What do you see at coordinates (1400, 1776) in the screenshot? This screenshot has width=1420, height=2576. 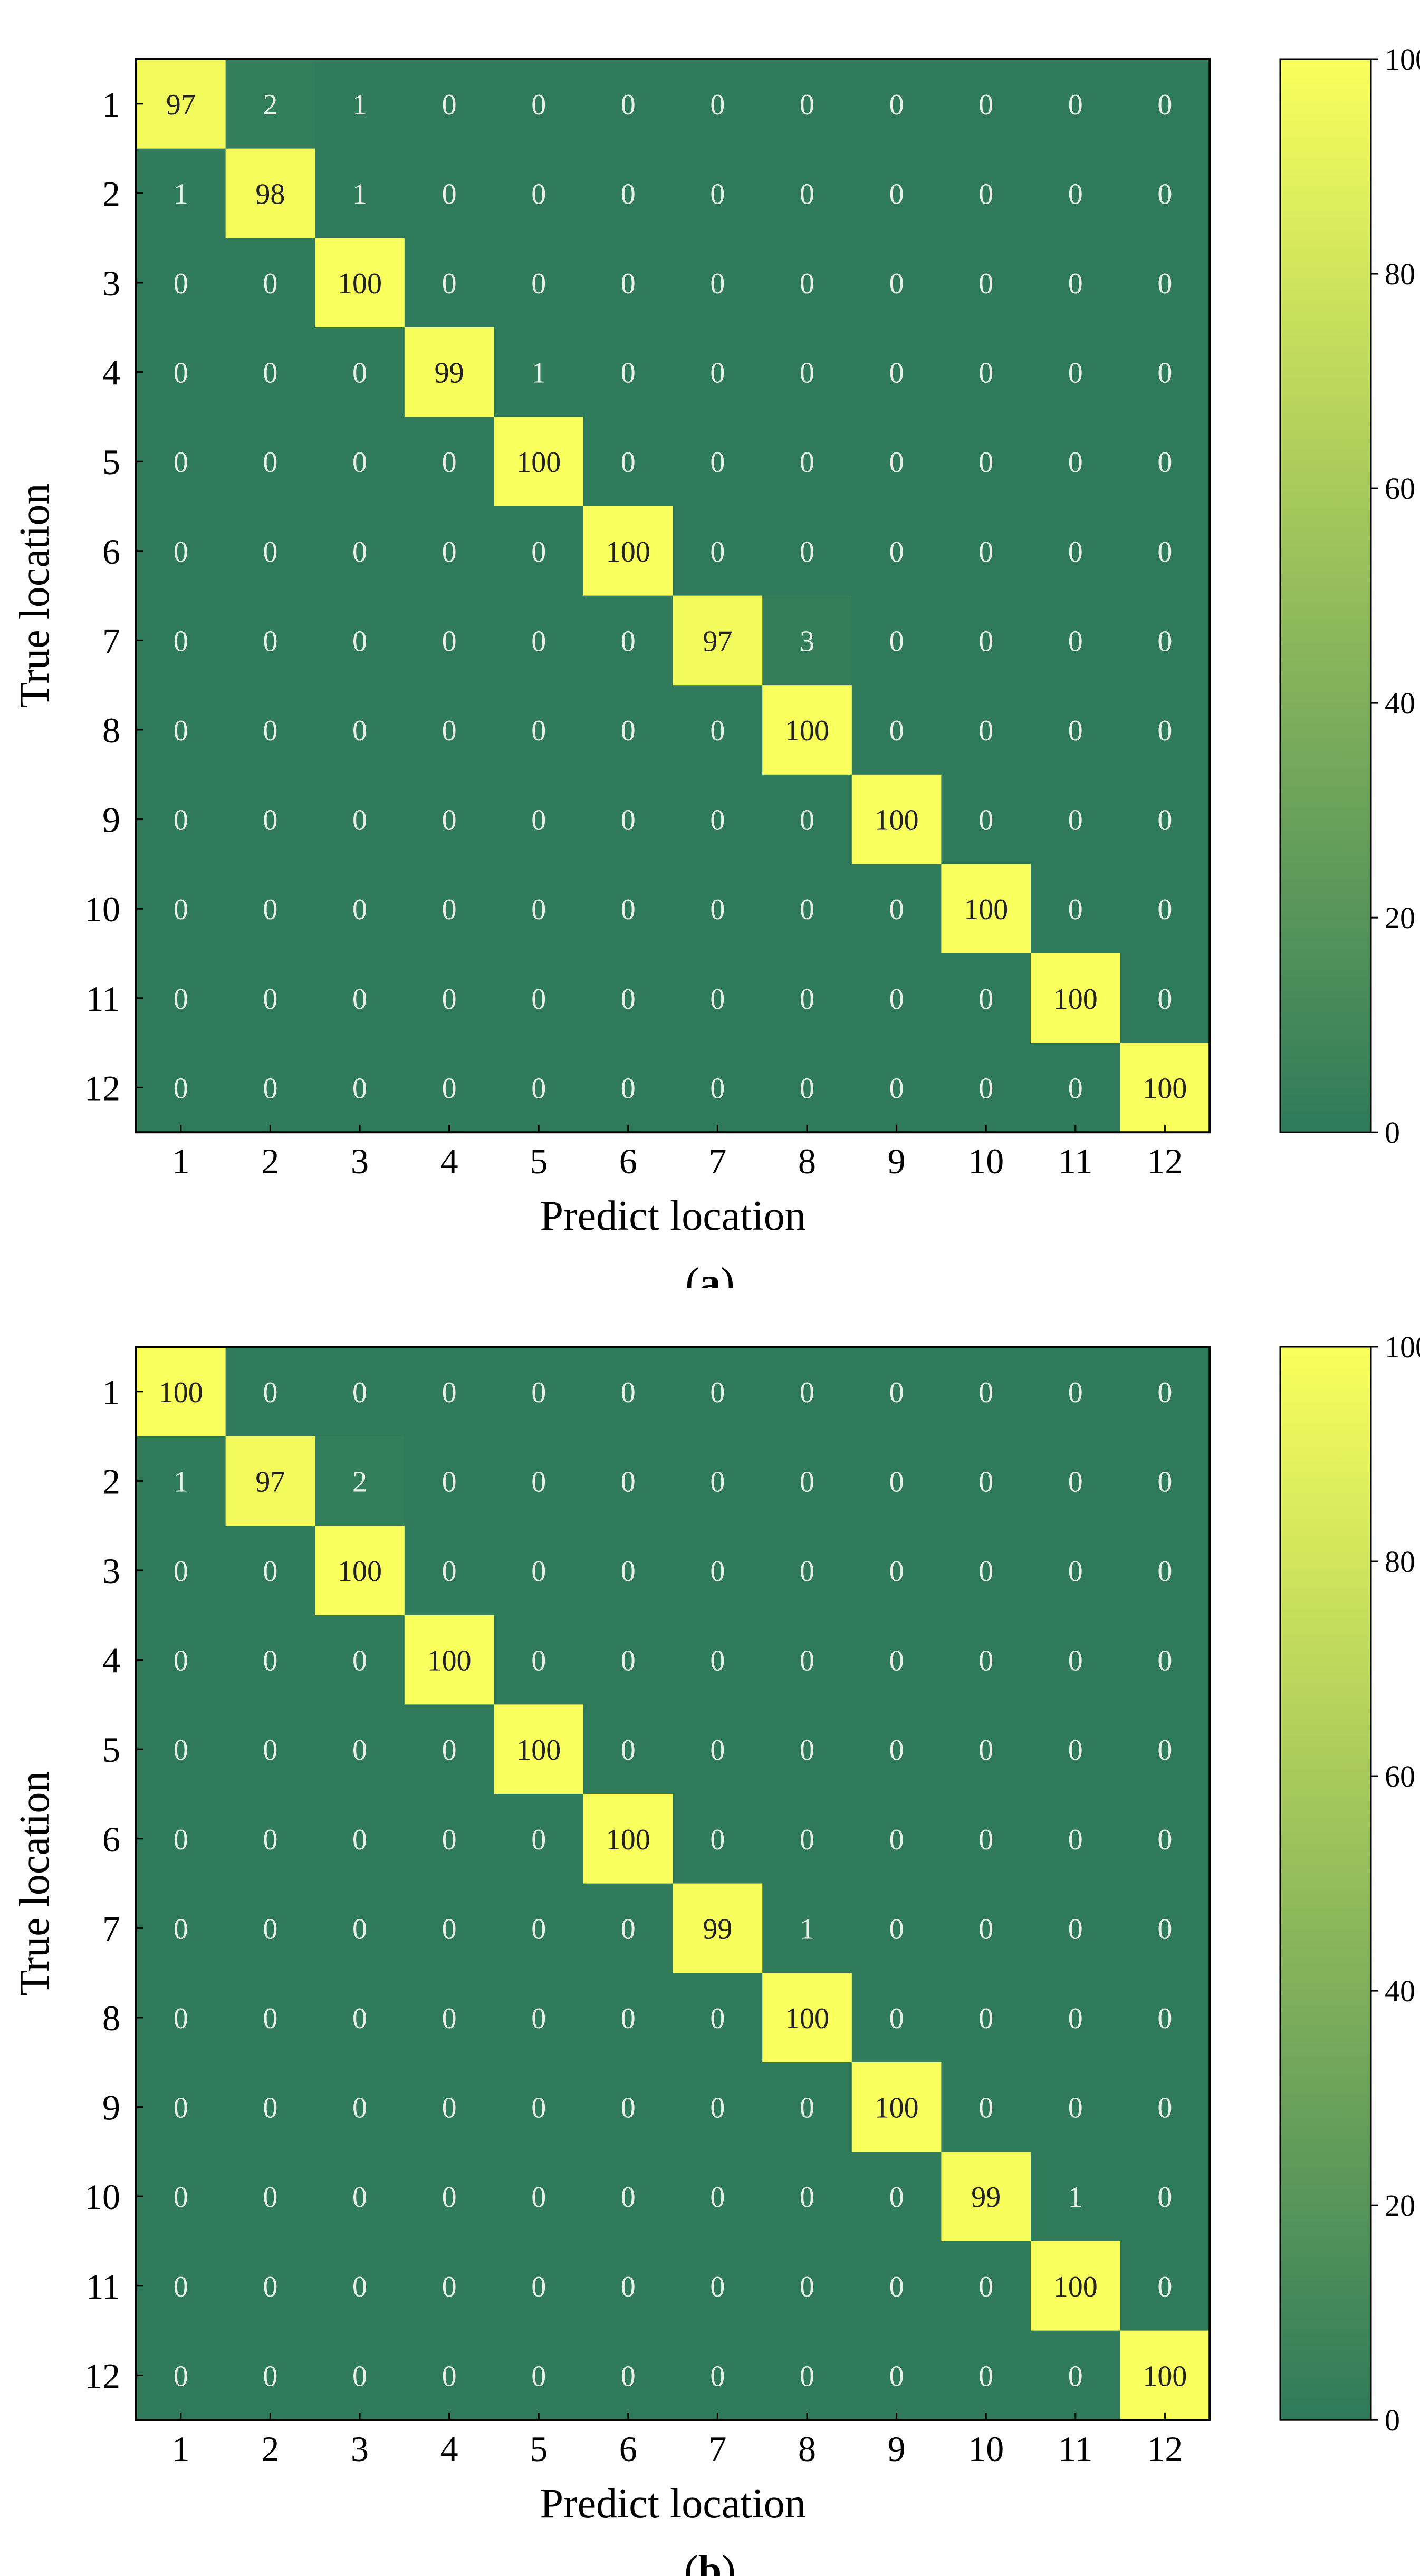 I see `colorbar-tick-label: 60` at bounding box center [1400, 1776].